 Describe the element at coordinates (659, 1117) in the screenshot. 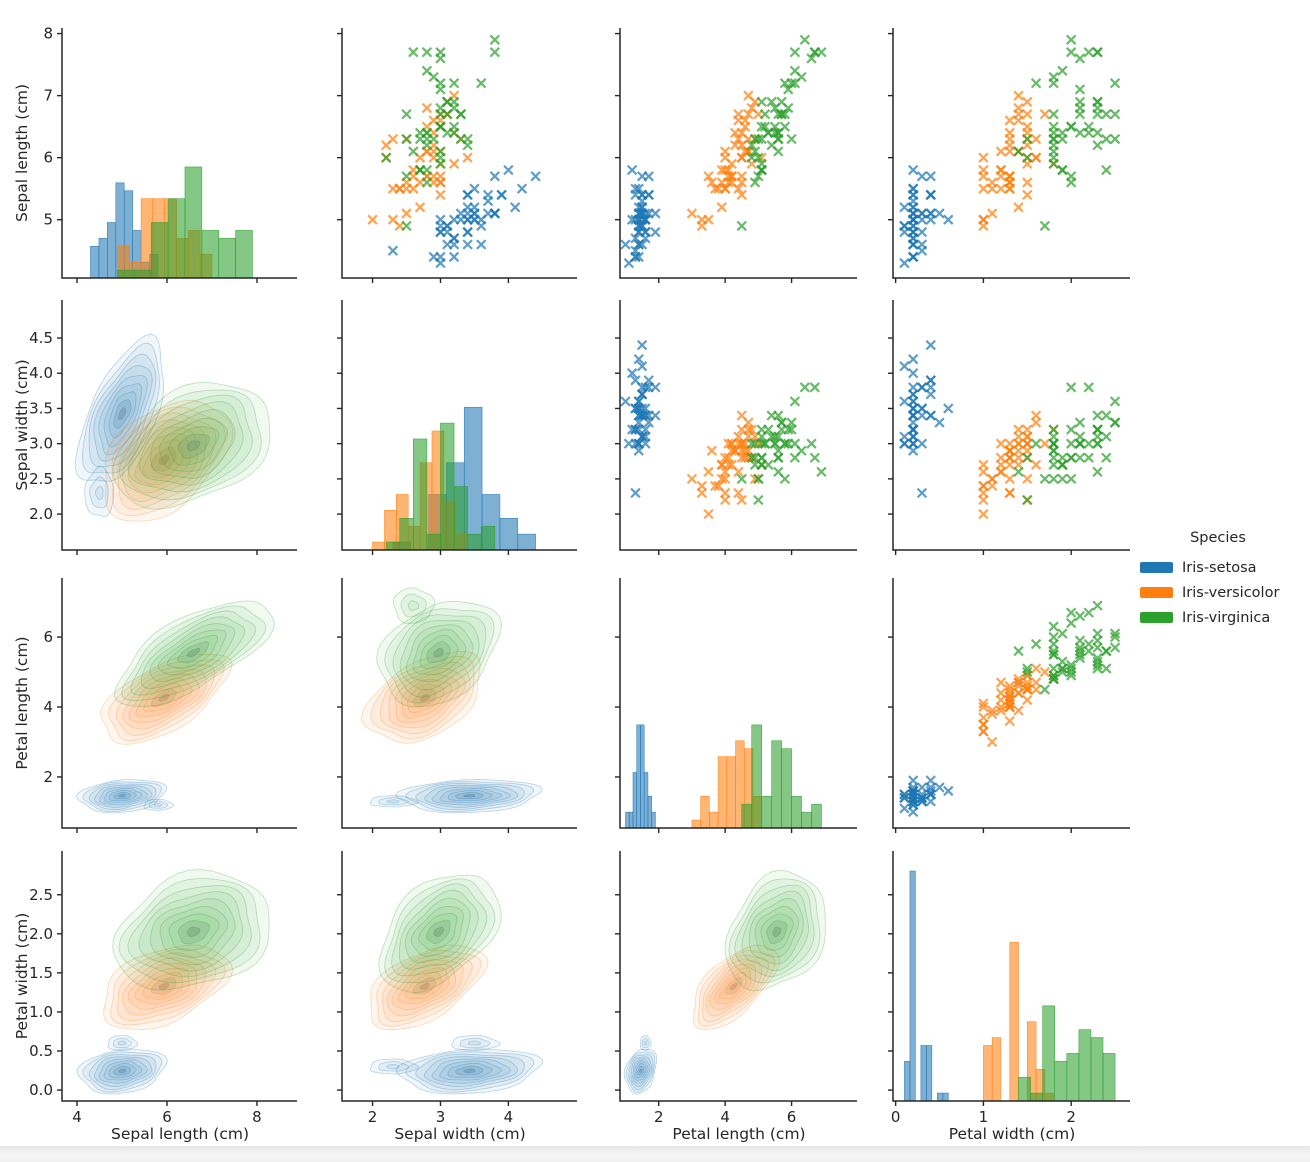

I see `x-tick-label: 2` at that location.